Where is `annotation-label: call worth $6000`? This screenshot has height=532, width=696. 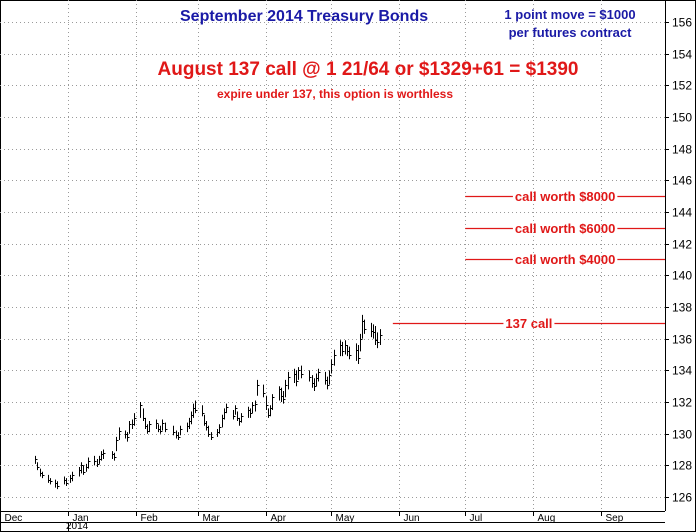
annotation-label: call worth $6000 is located at coordinates (565, 228).